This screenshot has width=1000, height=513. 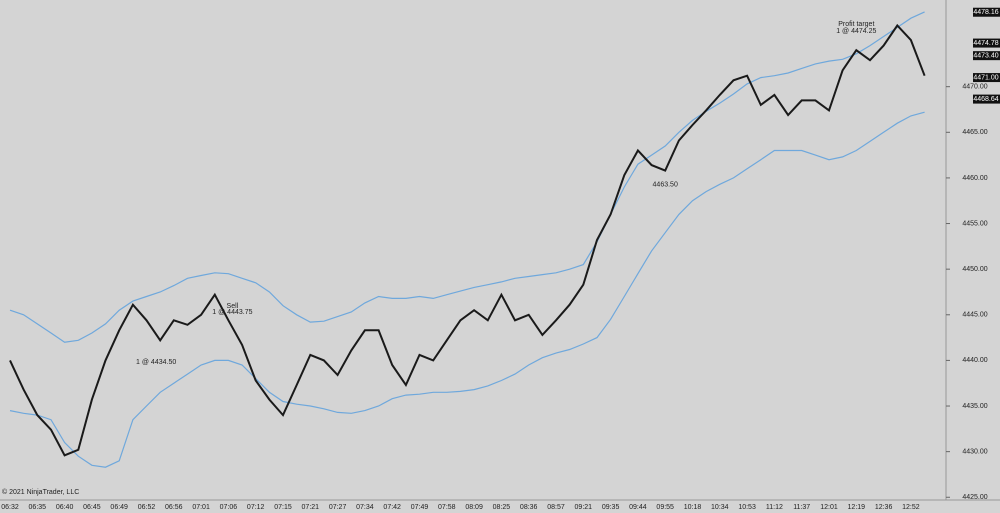 What do you see at coordinates (974, 451) in the screenshot?
I see `y-tick-label: 4430.00` at bounding box center [974, 451].